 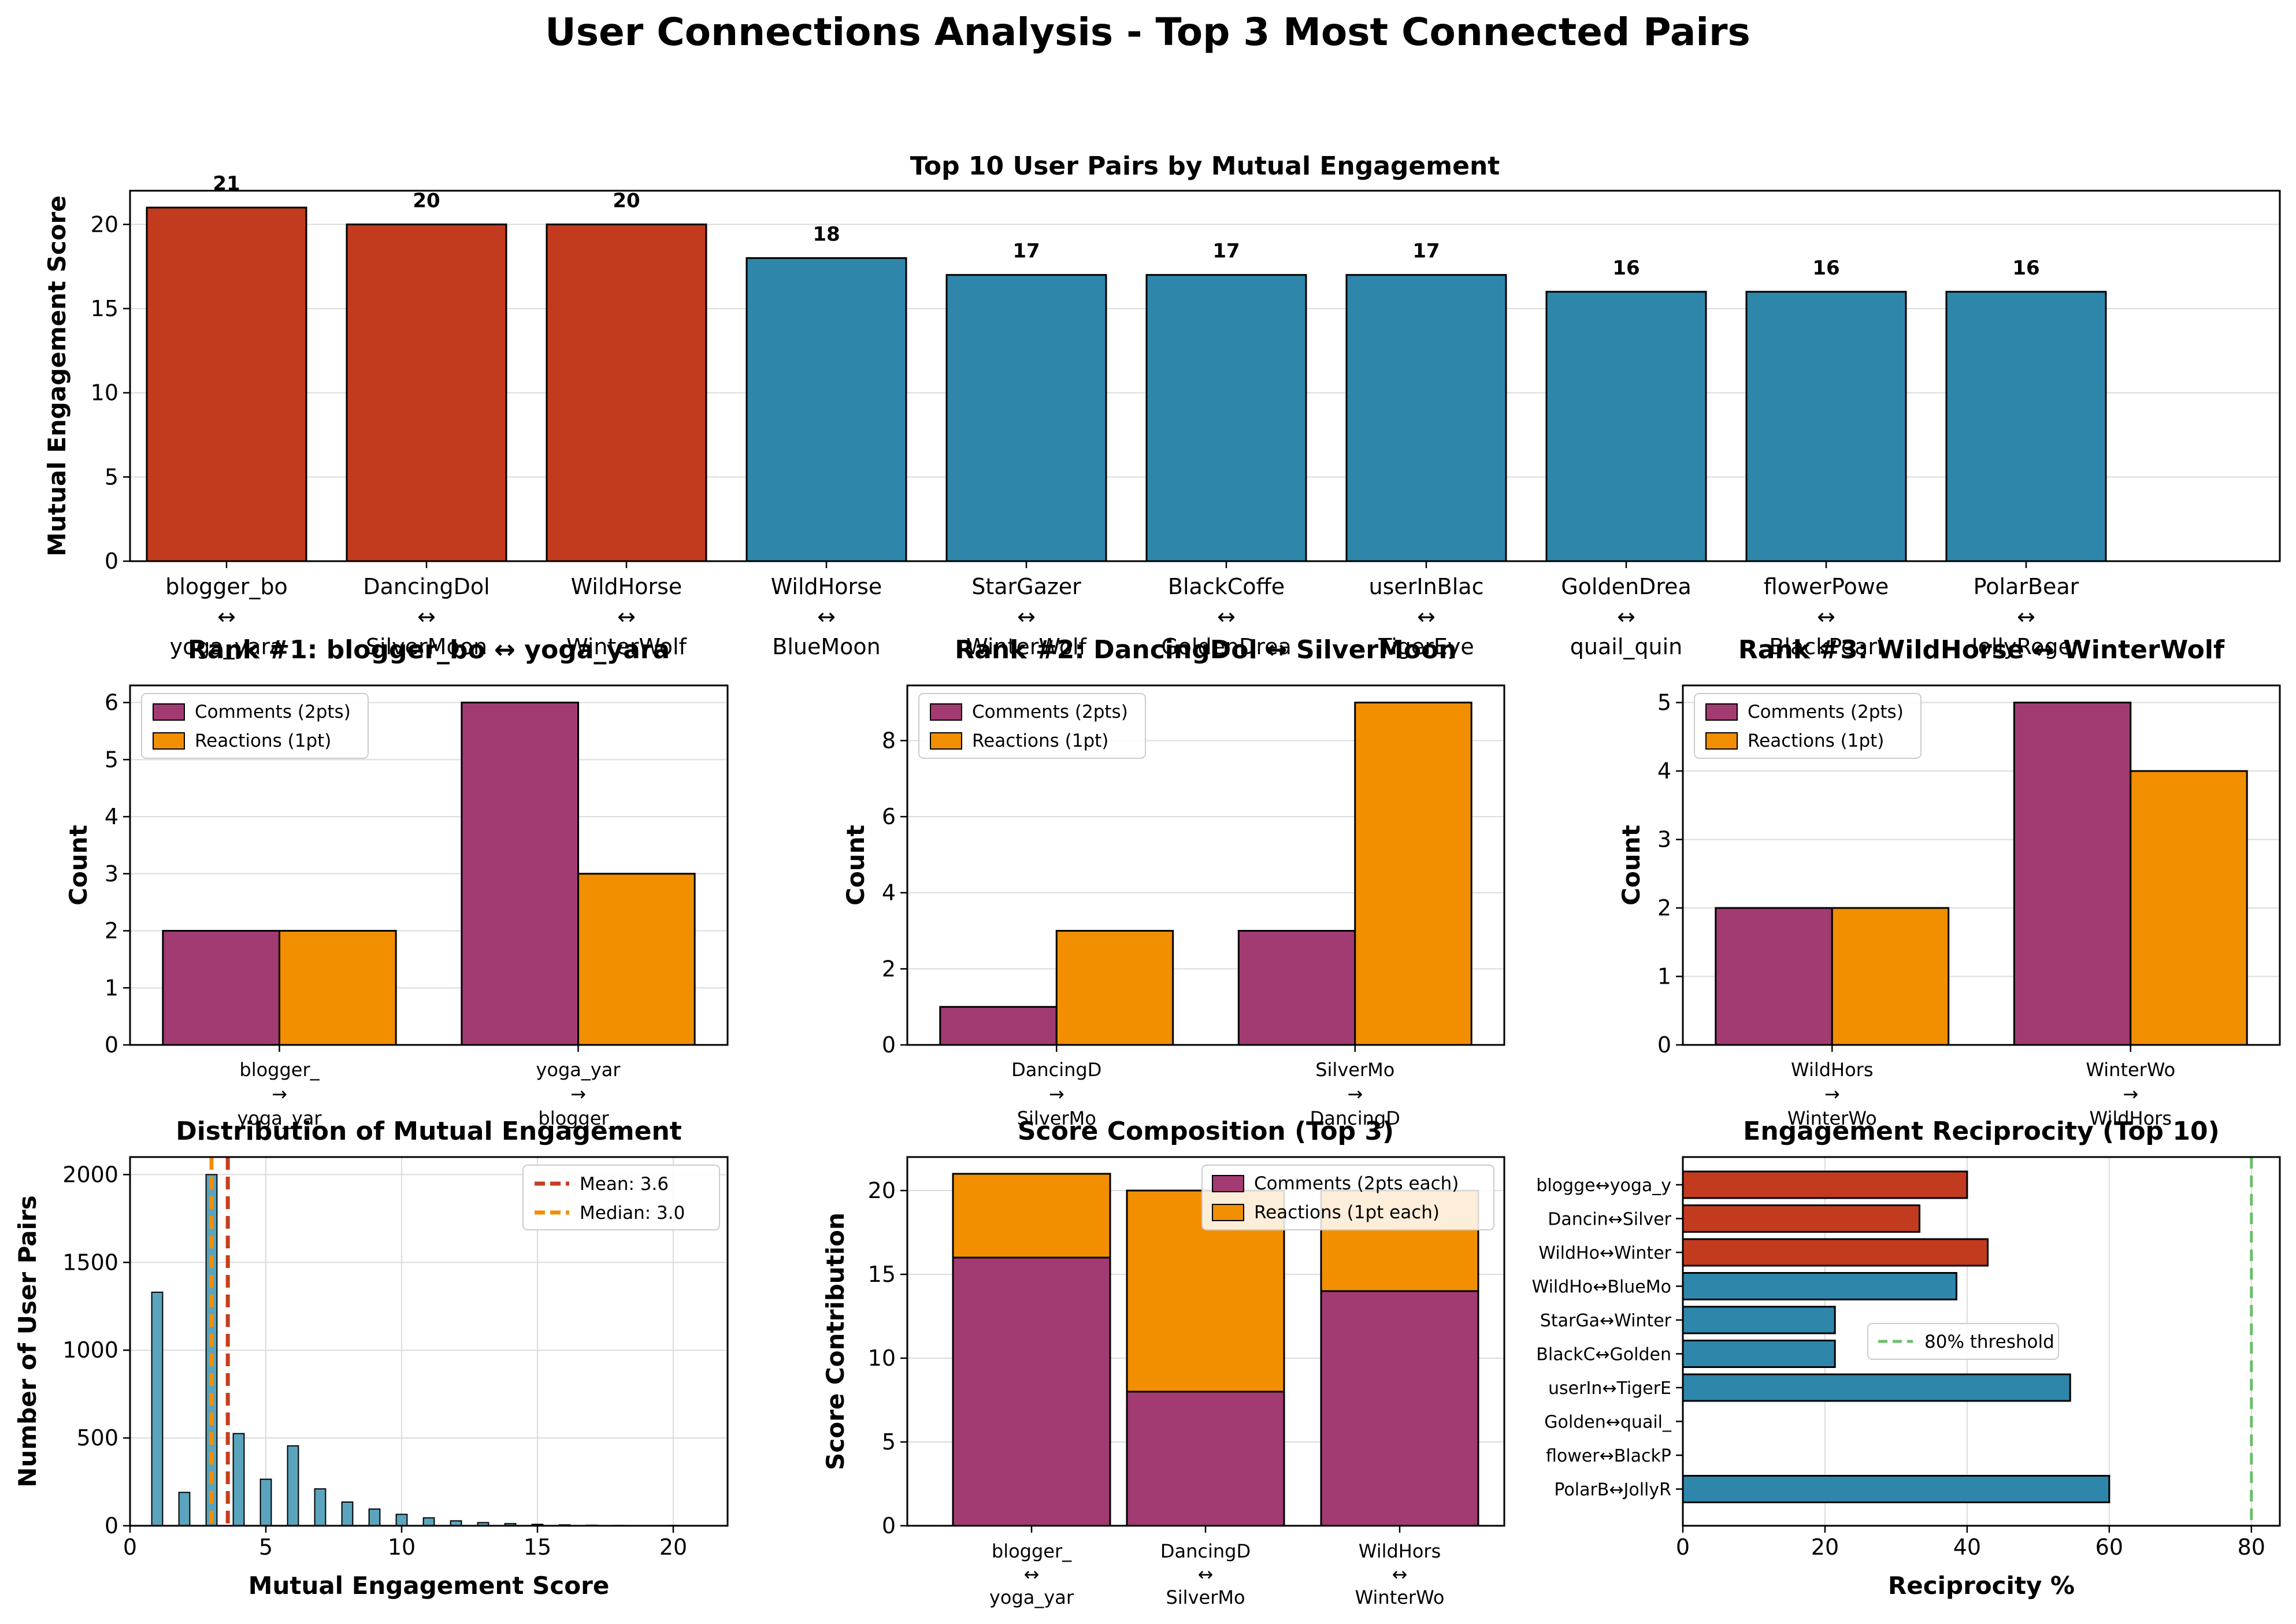 What do you see at coordinates (90, 1262) in the screenshot?
I see `y-tick-label: 1500` at bounding box center [90, 1262].